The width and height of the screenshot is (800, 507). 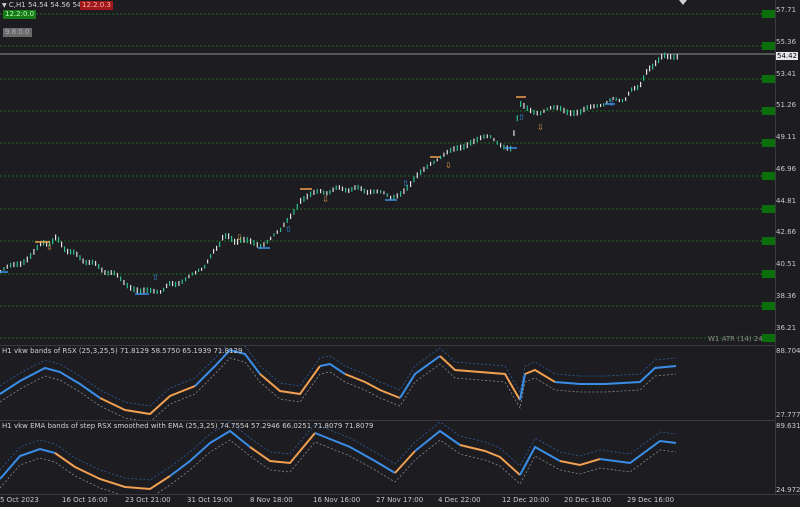 I want to click on price-label: 49.11, so click(x=786, y=137).